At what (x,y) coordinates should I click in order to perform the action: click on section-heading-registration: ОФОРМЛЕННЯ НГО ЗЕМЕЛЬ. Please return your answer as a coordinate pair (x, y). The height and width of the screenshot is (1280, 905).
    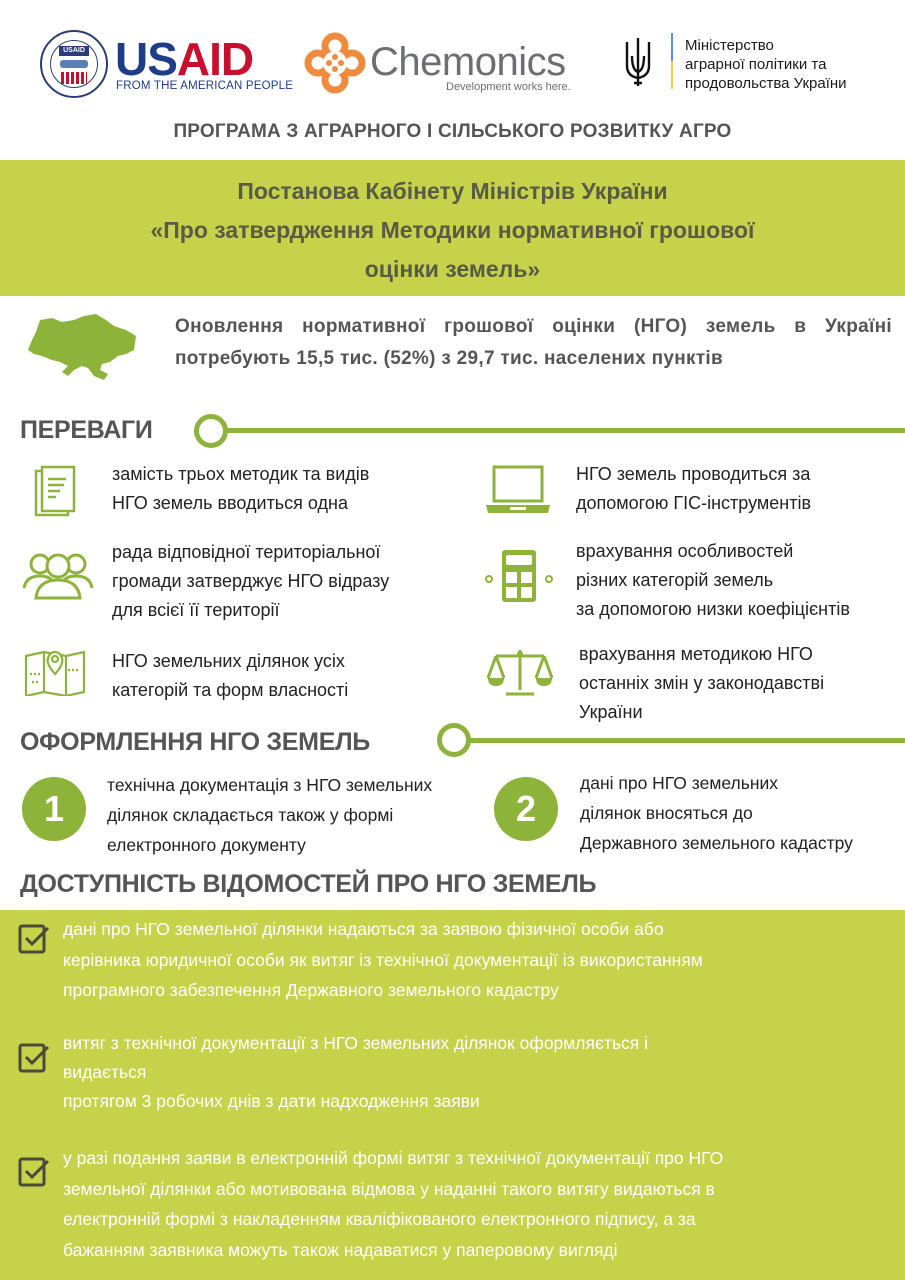
    Looking at the image, I should click on (195, 742).